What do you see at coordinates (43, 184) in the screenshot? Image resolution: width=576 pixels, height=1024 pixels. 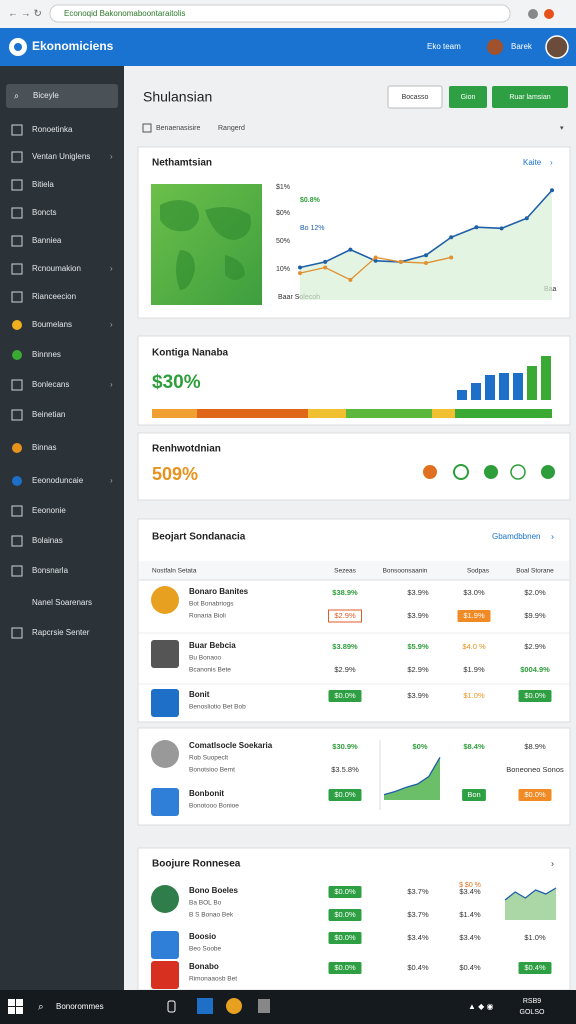 I see `nav-item: Bitiela` at bounding box center [43, 184].